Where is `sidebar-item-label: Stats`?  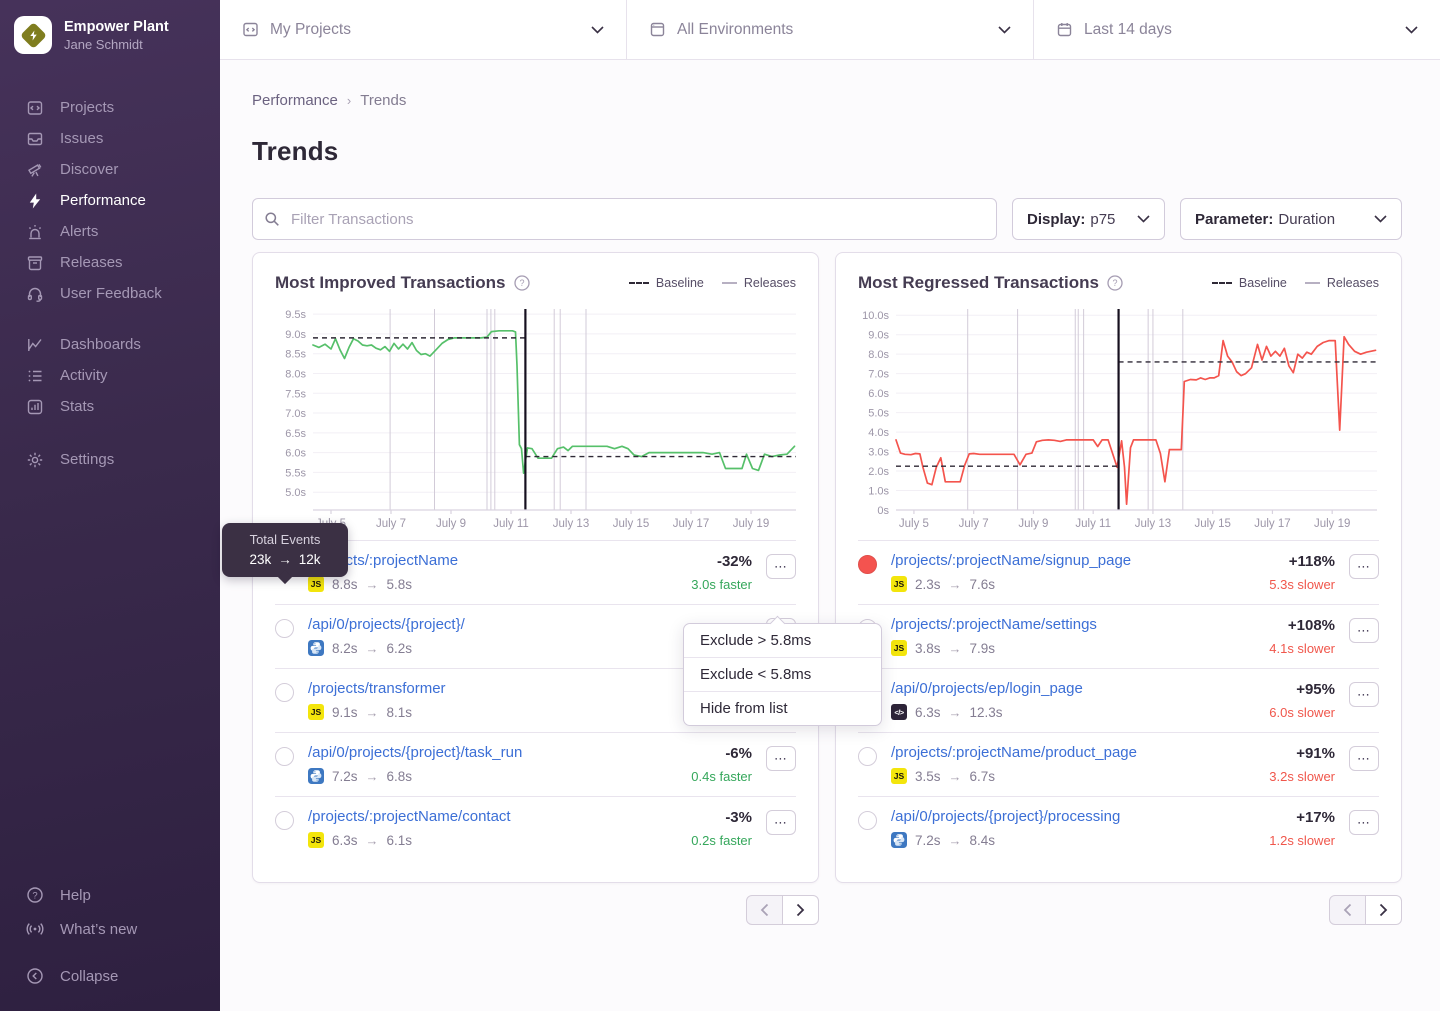 sidebar-item-label: Stats is located at coordinates (77, 406).